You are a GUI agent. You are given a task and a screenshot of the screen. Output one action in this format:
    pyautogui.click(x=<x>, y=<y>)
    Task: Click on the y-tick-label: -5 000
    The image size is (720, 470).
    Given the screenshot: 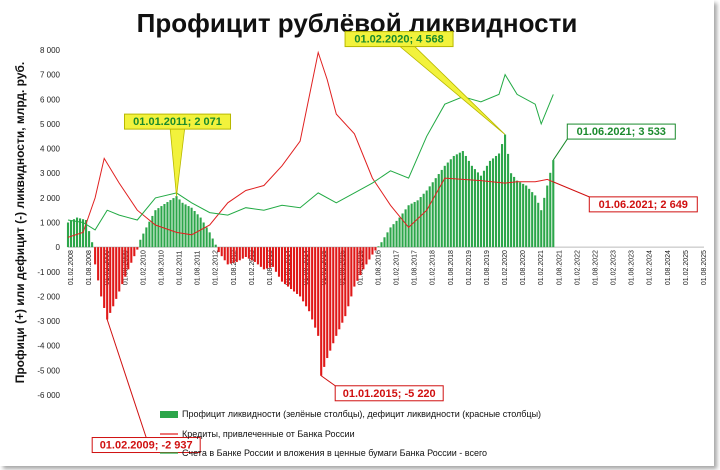 What is the action you would take?
    pyautogui.click(x=48, y=370)
    